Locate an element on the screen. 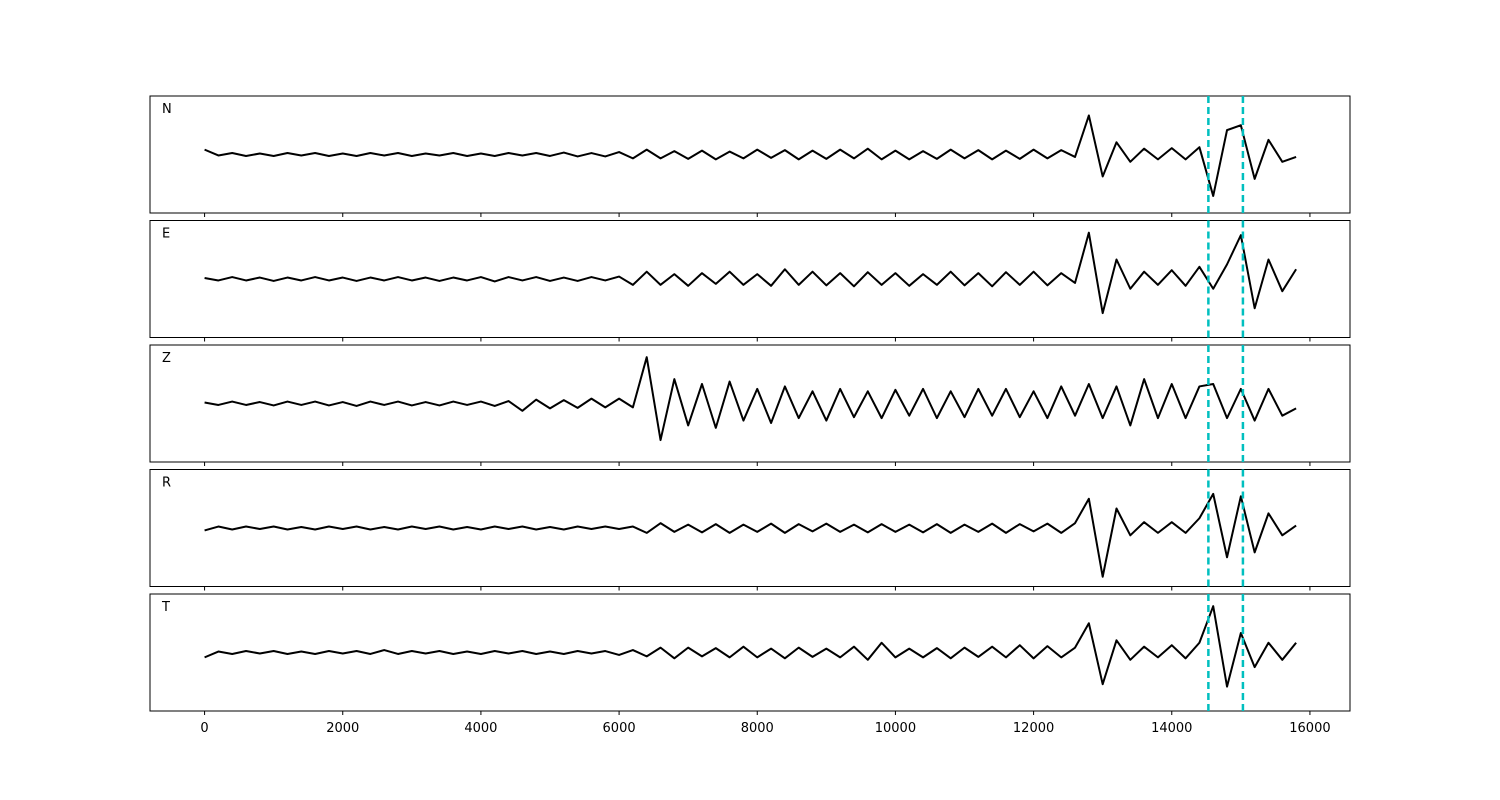  x-tick-label: 14000 is located at coordinates (1171, 728).